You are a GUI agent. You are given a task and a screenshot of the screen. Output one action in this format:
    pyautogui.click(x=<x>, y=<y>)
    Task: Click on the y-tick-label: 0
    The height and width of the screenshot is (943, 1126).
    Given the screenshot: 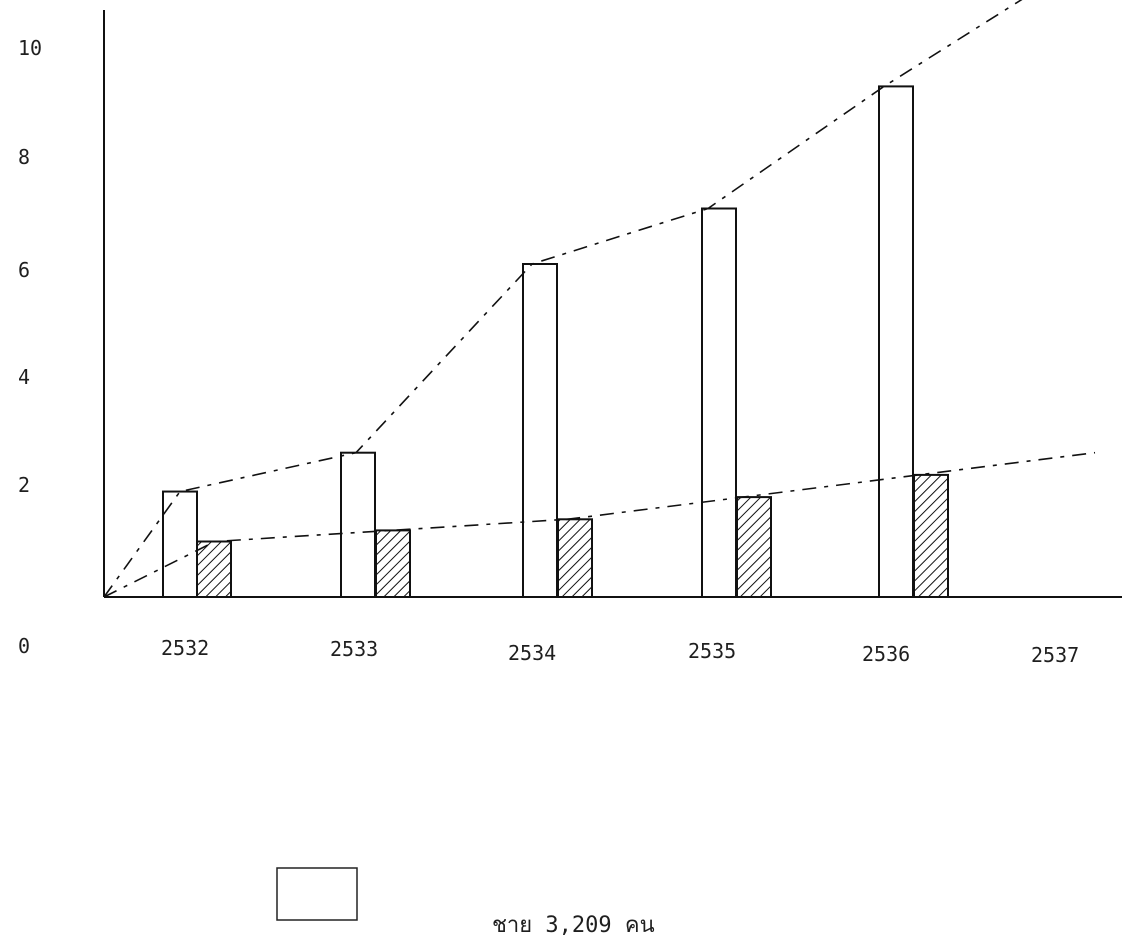 What is the action you would take?
    pyautogui.click(x=24, y=646)
    